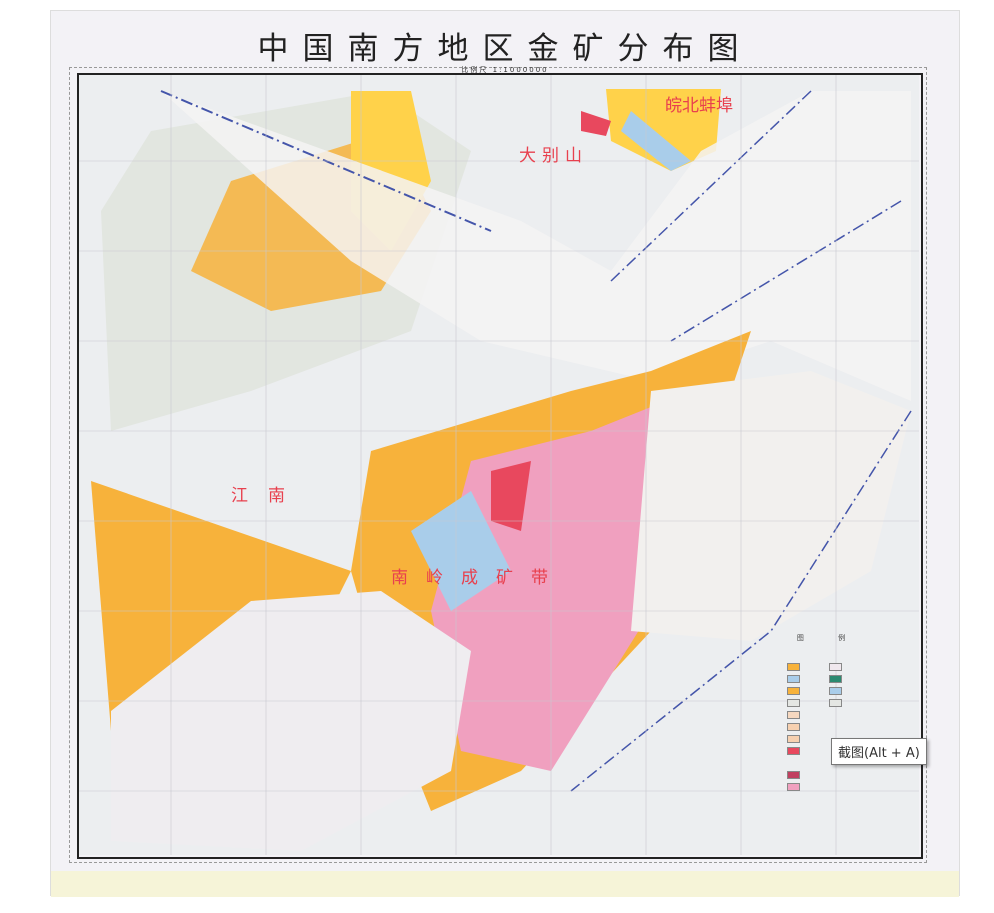 This screenshot has height=913, width=994. Describe the element at coordinates (505, 70) in the screenshot. I see `map-scale: 比例尺 1:1000000` at that location.